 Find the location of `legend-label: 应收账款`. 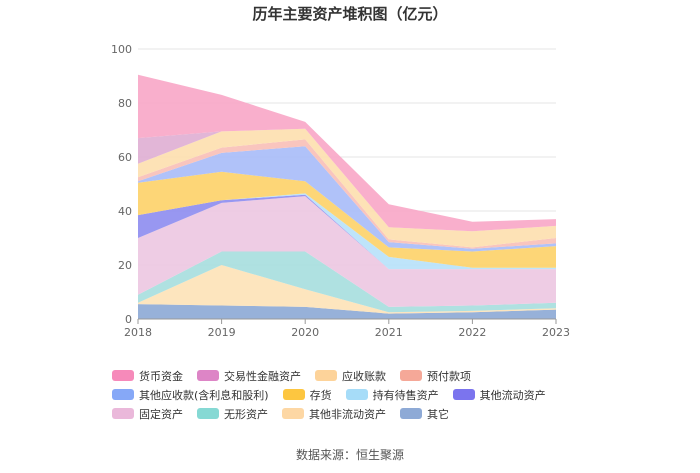

legend-label: 应收账款 is located at coordinates (364, 376).